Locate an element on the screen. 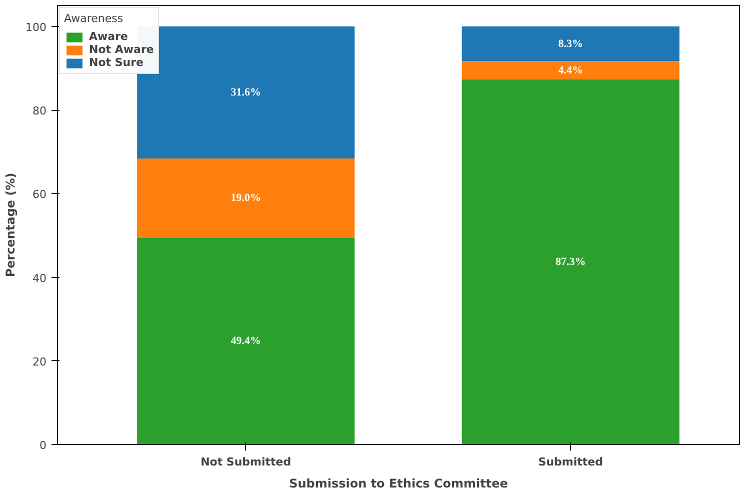 Image resolution: width=744 pixels, height=494 pixels. x-tick-label: Not Submitted is located at coordinates (246, 462).